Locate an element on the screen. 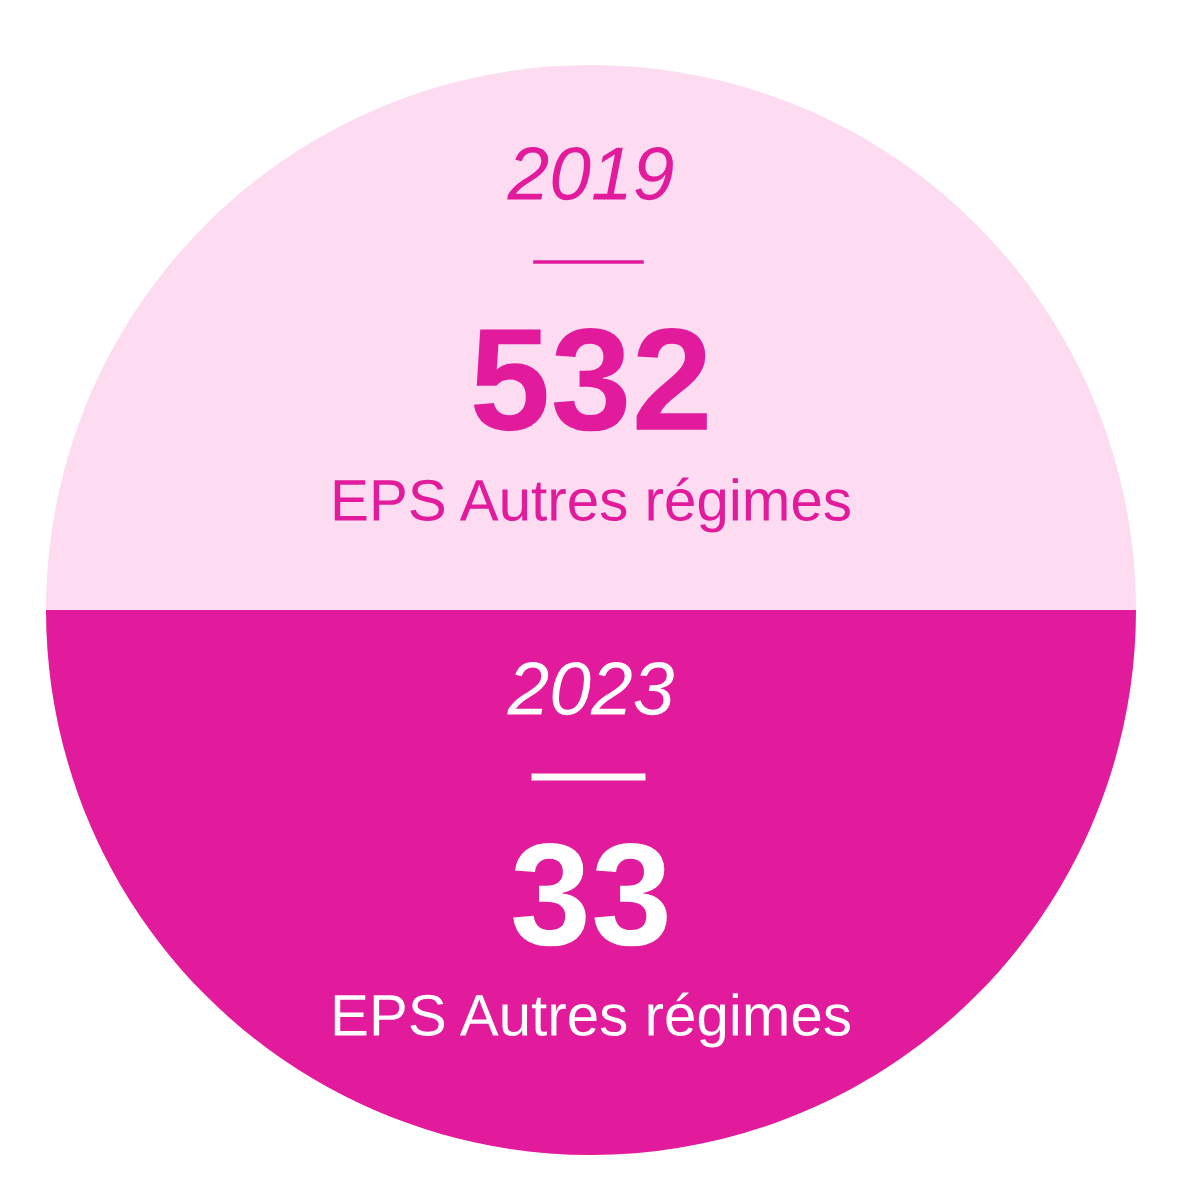 Image resolution: width=1188 pixels, height=1188 pixels. category-label: 2019 is located at coordinates (590, 174).